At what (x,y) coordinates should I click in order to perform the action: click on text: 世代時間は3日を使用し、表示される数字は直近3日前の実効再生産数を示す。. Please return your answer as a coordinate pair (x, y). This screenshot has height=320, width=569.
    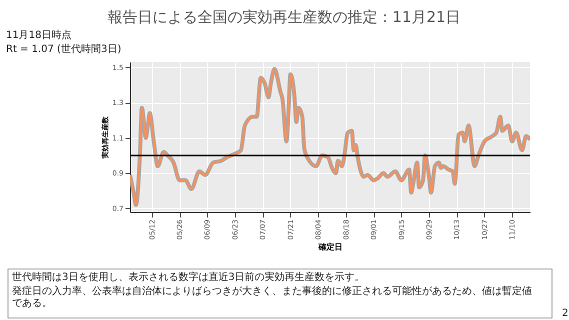
    Looking at the image, I should click on (188, 277).